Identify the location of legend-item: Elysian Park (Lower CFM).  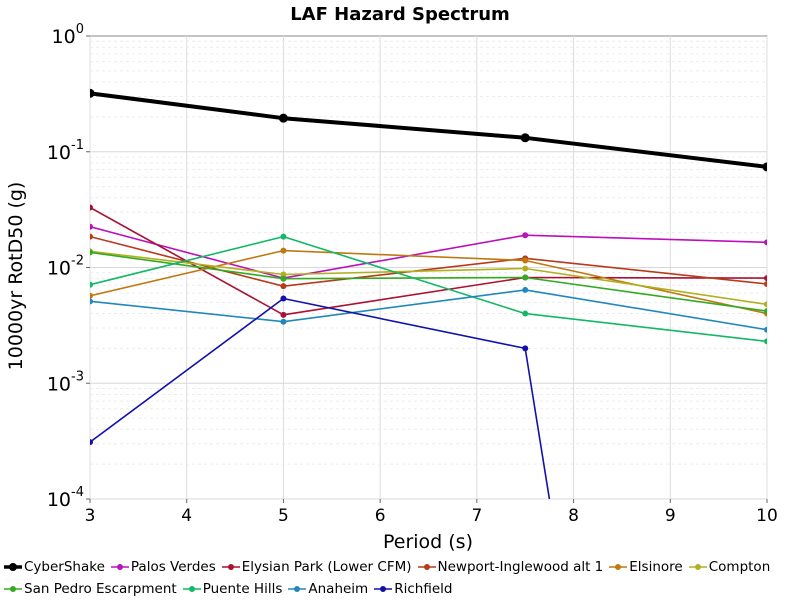
(316, 567).